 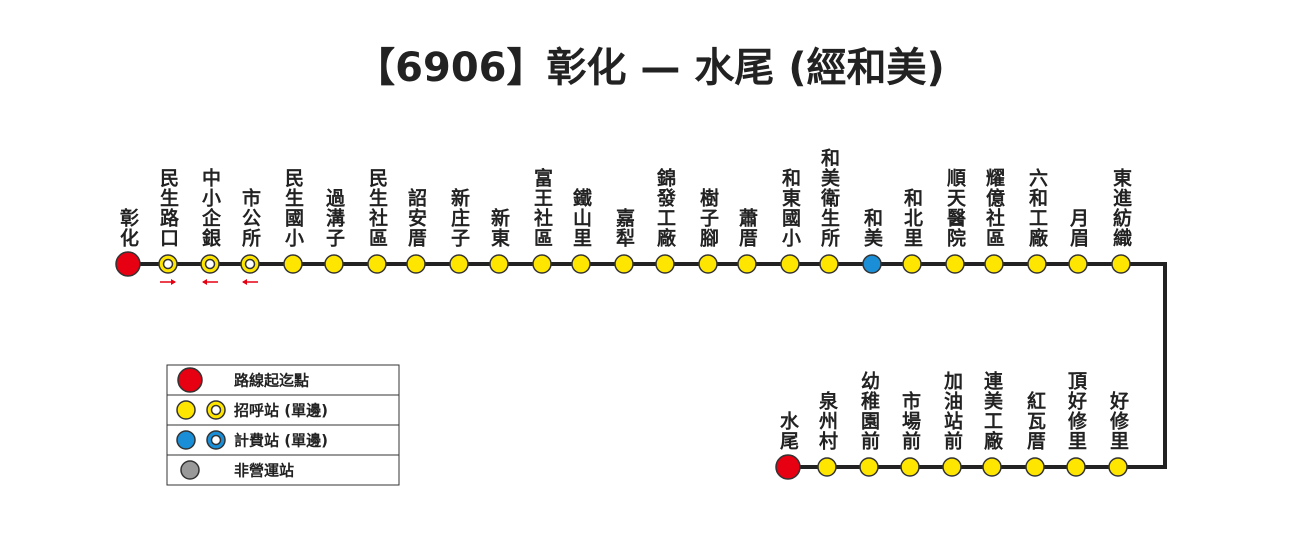 What do you see at coordinates (250, 217) in the screenshot?
I see `station-label: 市公所` at bounding box center [250, 217].